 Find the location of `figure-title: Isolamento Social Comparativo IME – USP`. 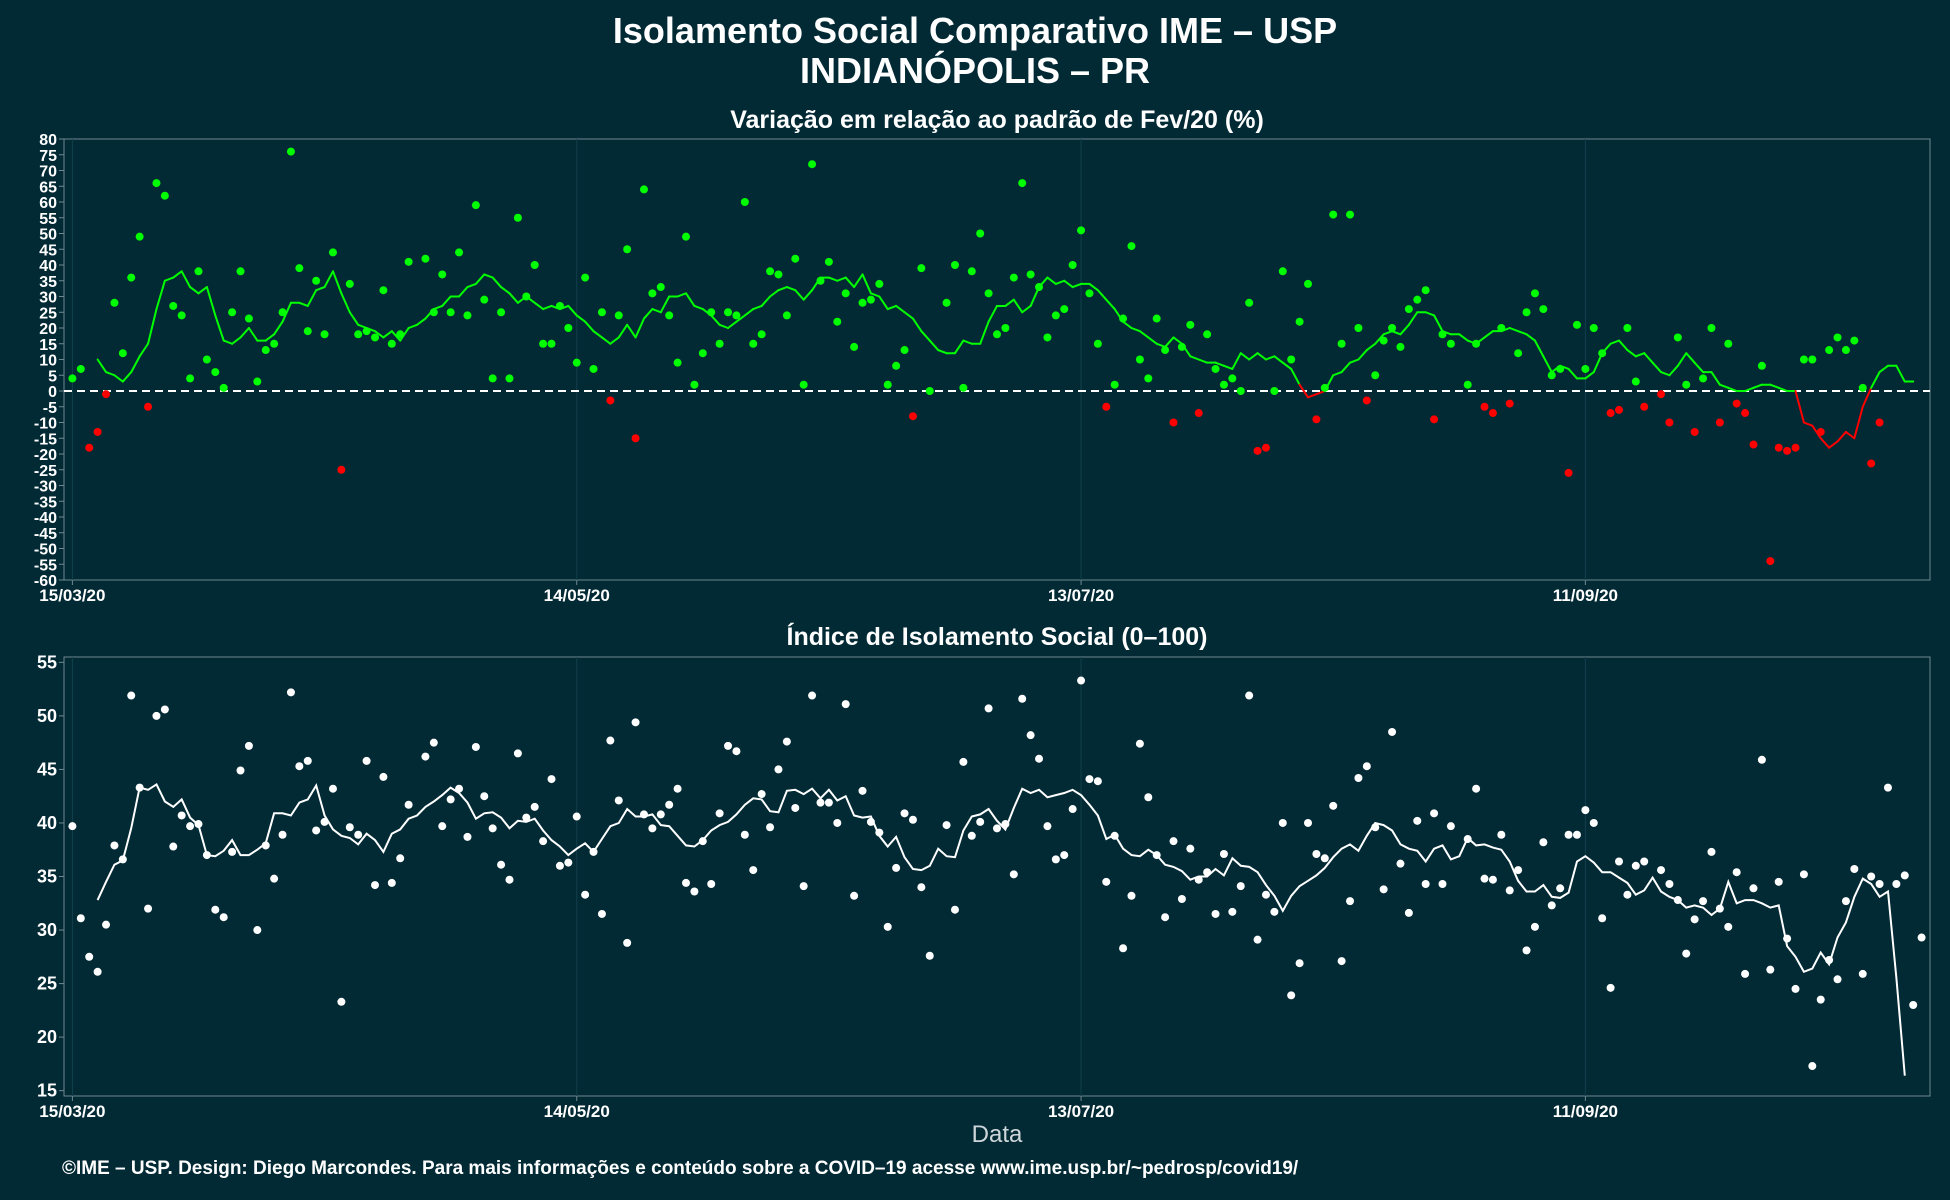

figure-title: Isolamento Social Comparativo IME – USP is located at coordinates (975, 30).